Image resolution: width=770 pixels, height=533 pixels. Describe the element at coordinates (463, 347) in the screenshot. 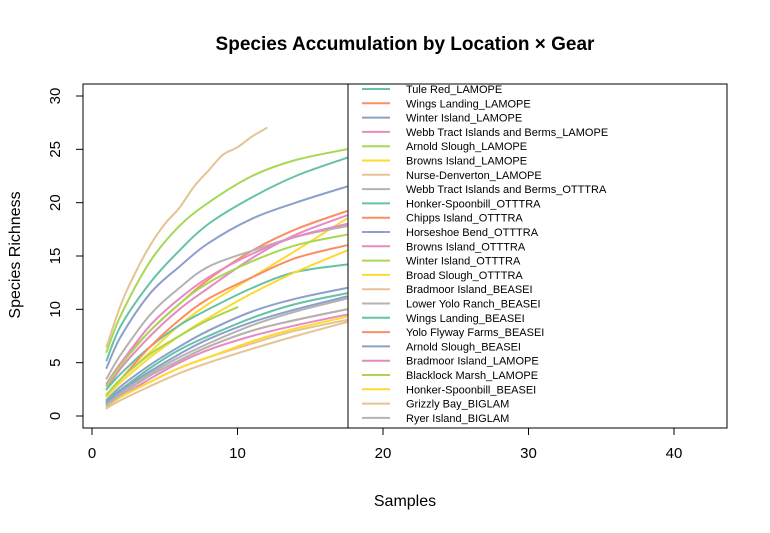

I see `legend-entry: Arnold Slough_BEASEI` at that location.